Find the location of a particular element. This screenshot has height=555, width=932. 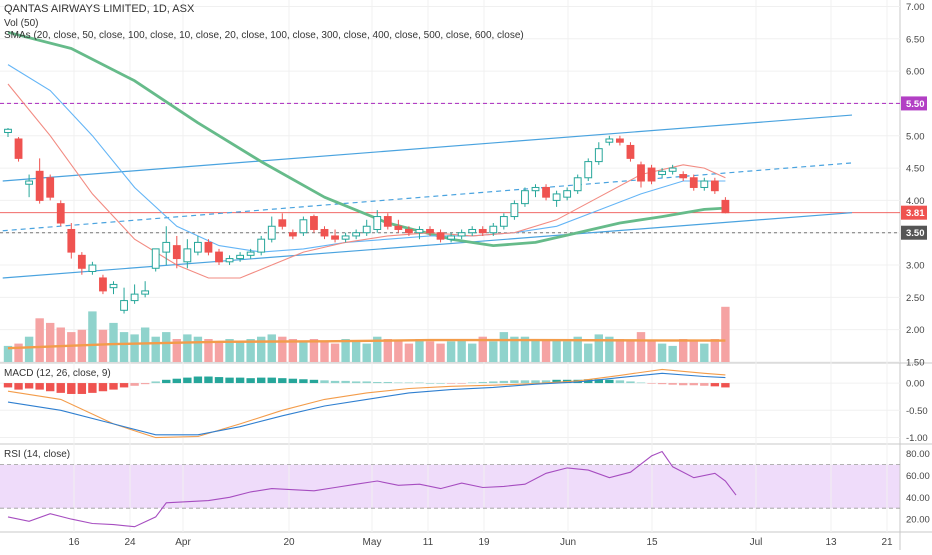

price-tick-label: 6.00 is located at coordinates (915, 72).